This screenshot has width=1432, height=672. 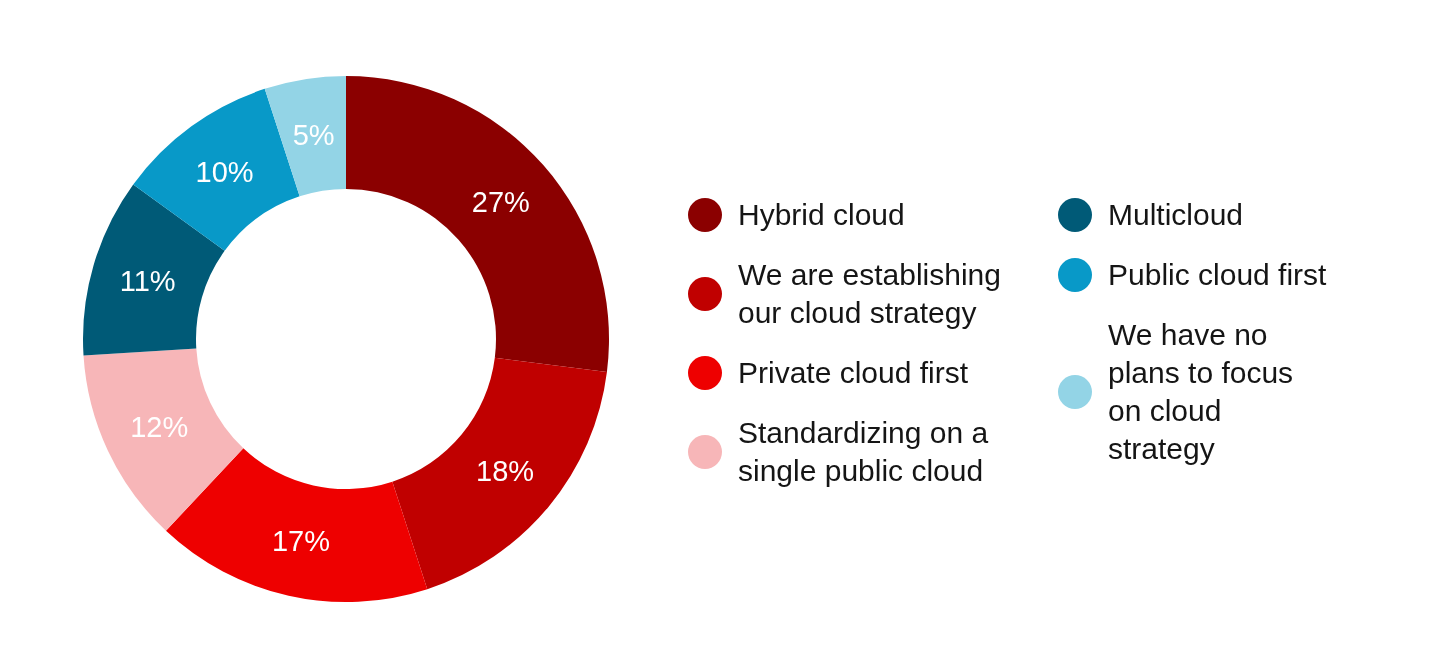 What do you see at coordinates (147, 281) in the screenshot?
I see `data-label: 11%` at bounding box center [147, 281].